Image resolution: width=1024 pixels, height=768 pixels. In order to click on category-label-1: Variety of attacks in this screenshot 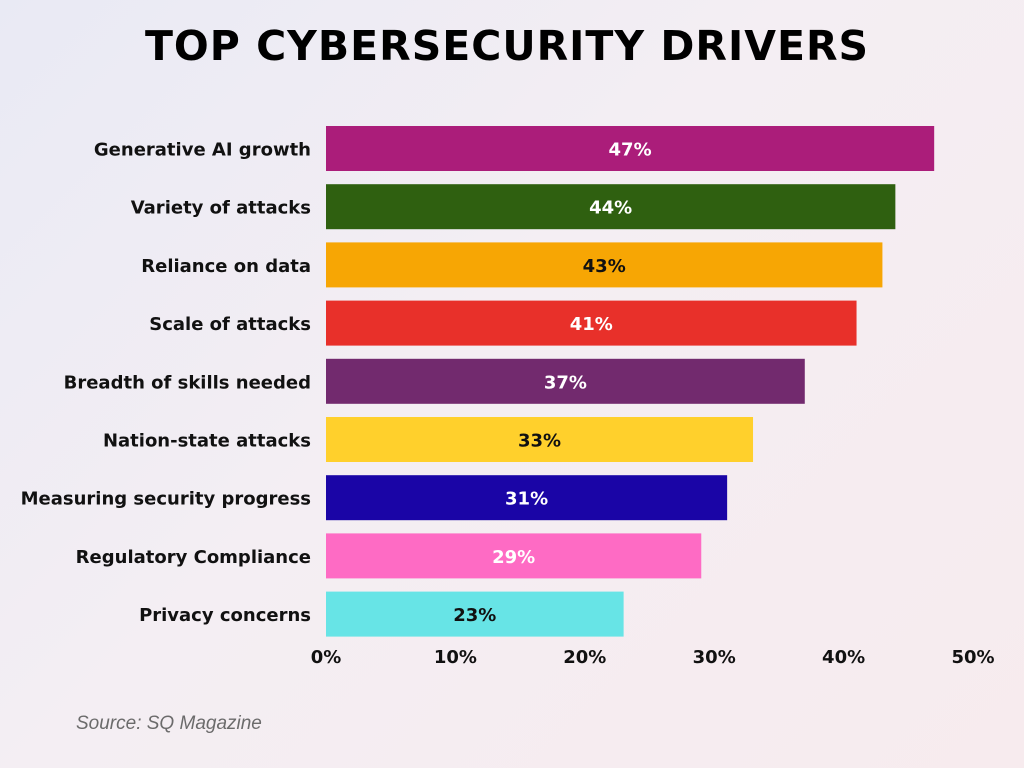, I will do `click(221, 208)`.